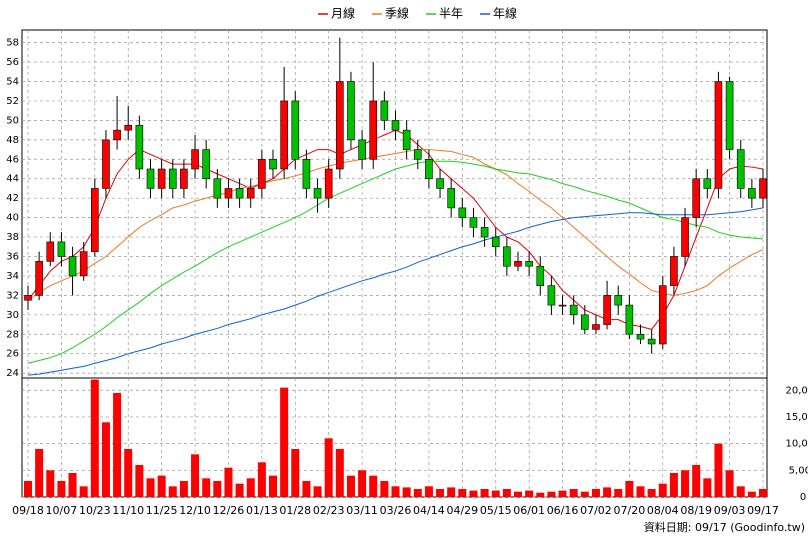  What do you see at coordinates (12, 159) in the screenshot?
I see `y-tick-label: 46` at bounding box center [12, 159].